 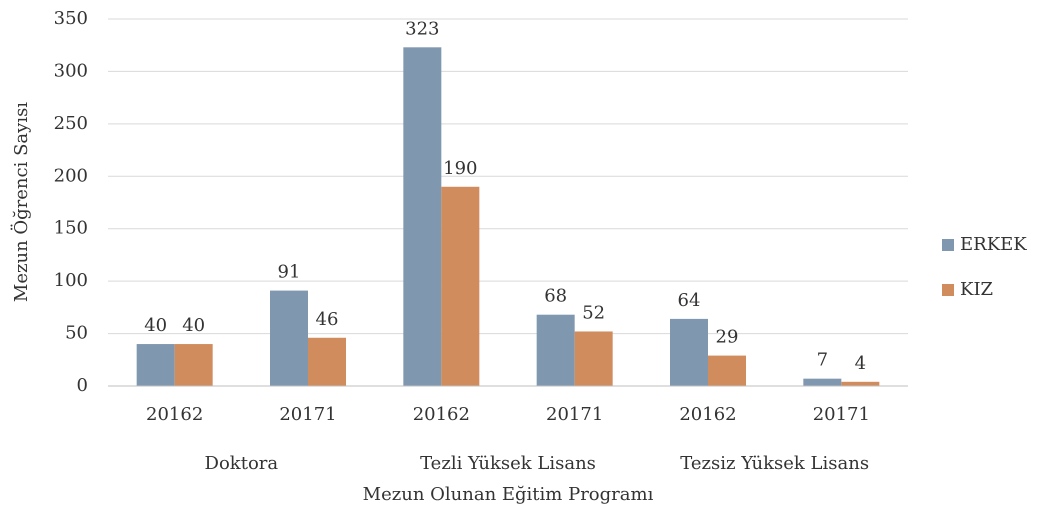 What do you see at coordinates (555, 296) in the screenshot?
I see `data-label: 68` at bounding box center [555, 296].